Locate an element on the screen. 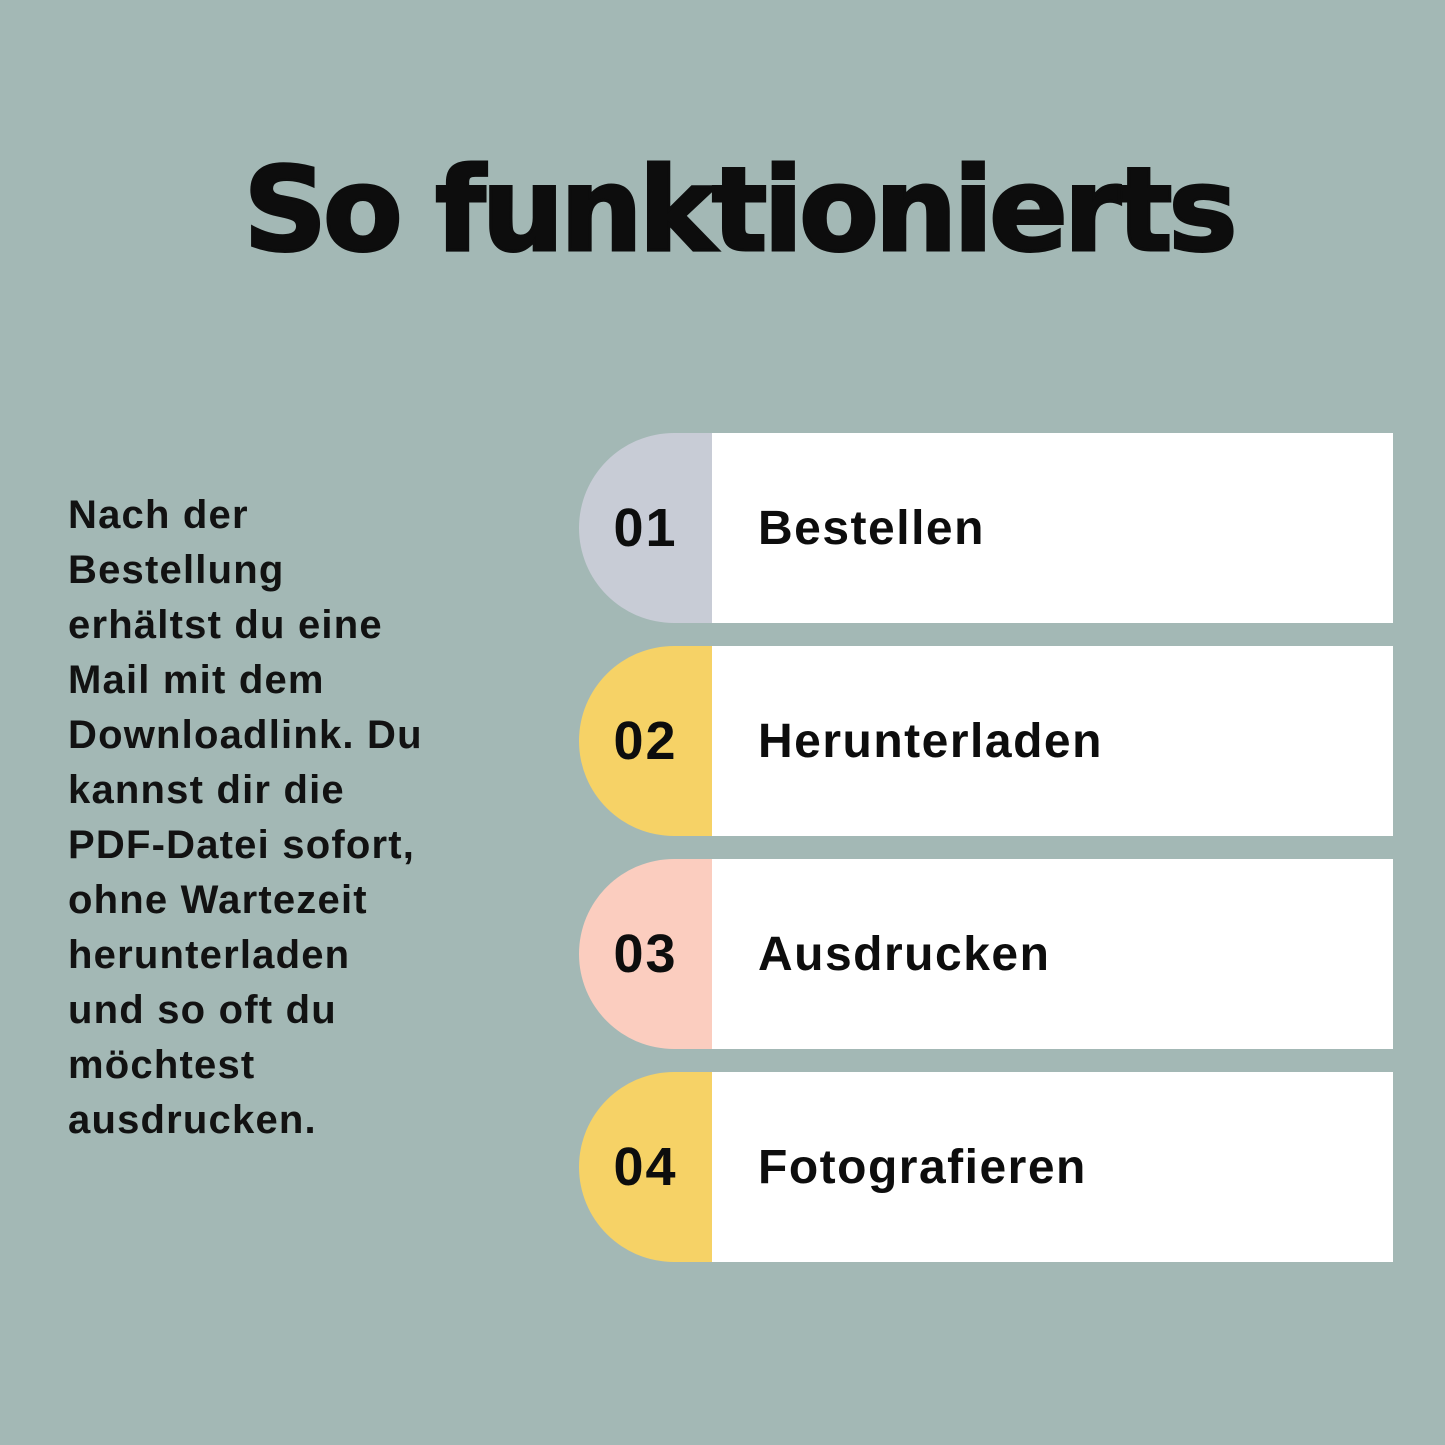 This screenshot has height=1445, width=1445. step-number-badge: 03 is located at coordinates (645, 954).